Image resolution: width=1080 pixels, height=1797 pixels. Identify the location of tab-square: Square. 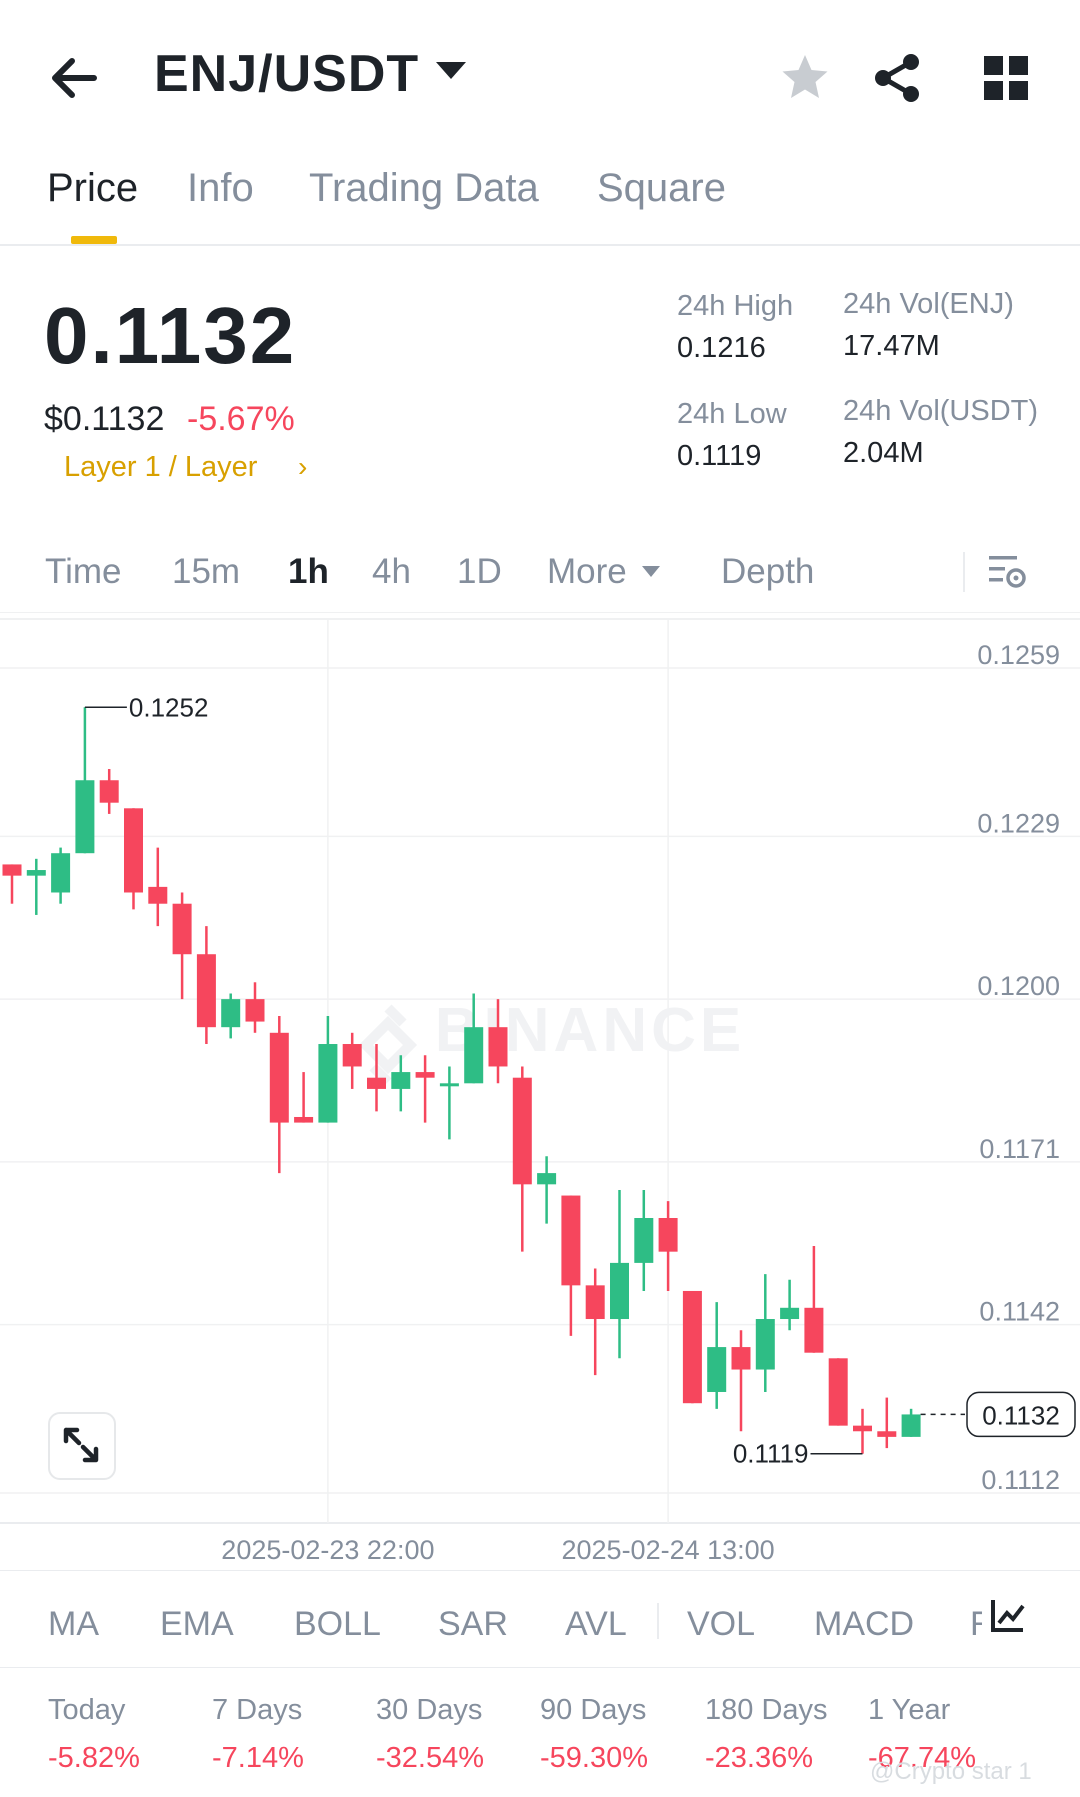
(661, 188).